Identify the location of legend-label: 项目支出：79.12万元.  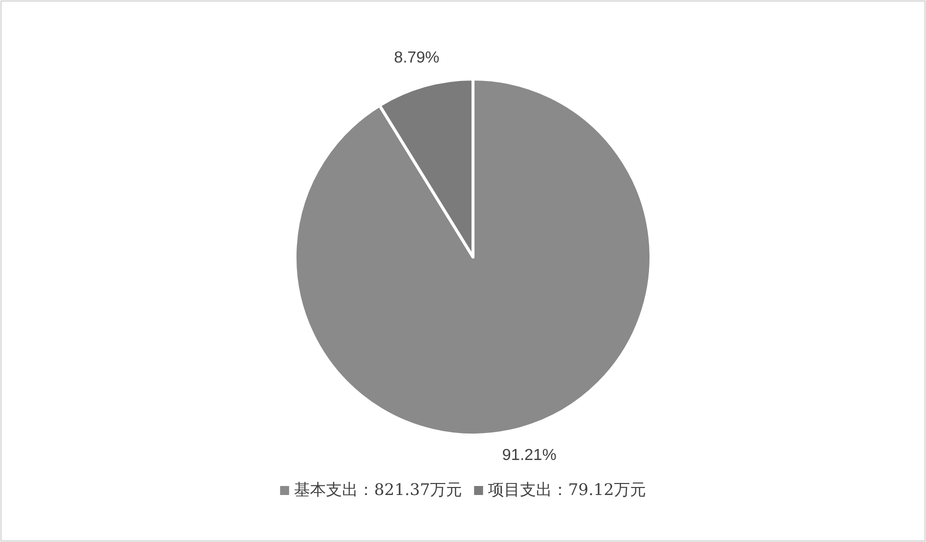
(567, 490).